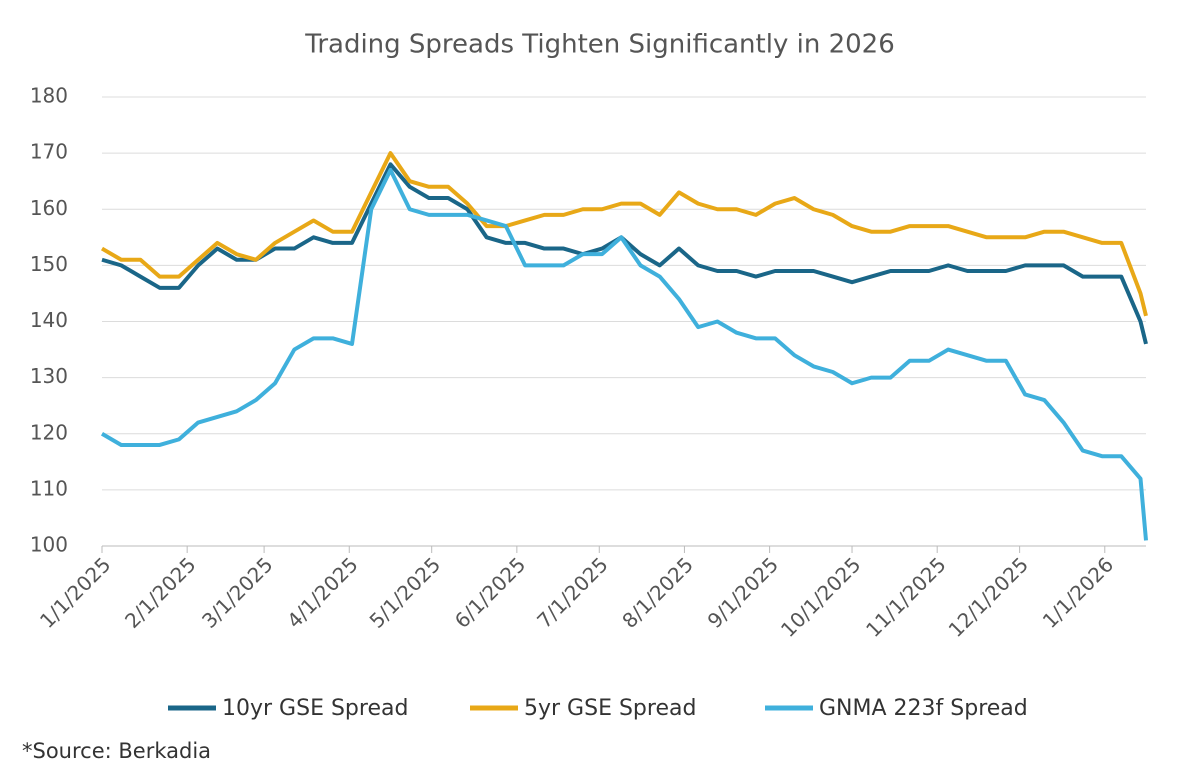 The height and width of the screenshot is (780, 1200). What do you see at coordinates (49, 208) in the screenshot?
I see `y-tick-label: 160` at bounding box center [49, 208].